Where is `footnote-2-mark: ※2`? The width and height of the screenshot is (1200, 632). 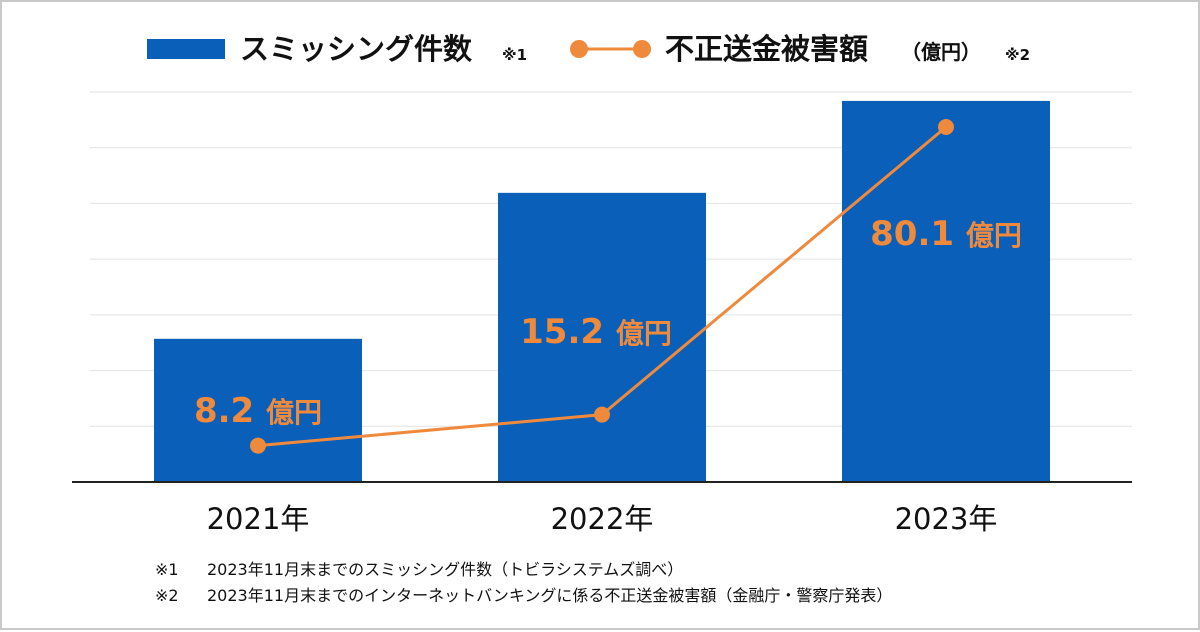 footnote-2-mark: ※2 is located at coordinates (167, 595).